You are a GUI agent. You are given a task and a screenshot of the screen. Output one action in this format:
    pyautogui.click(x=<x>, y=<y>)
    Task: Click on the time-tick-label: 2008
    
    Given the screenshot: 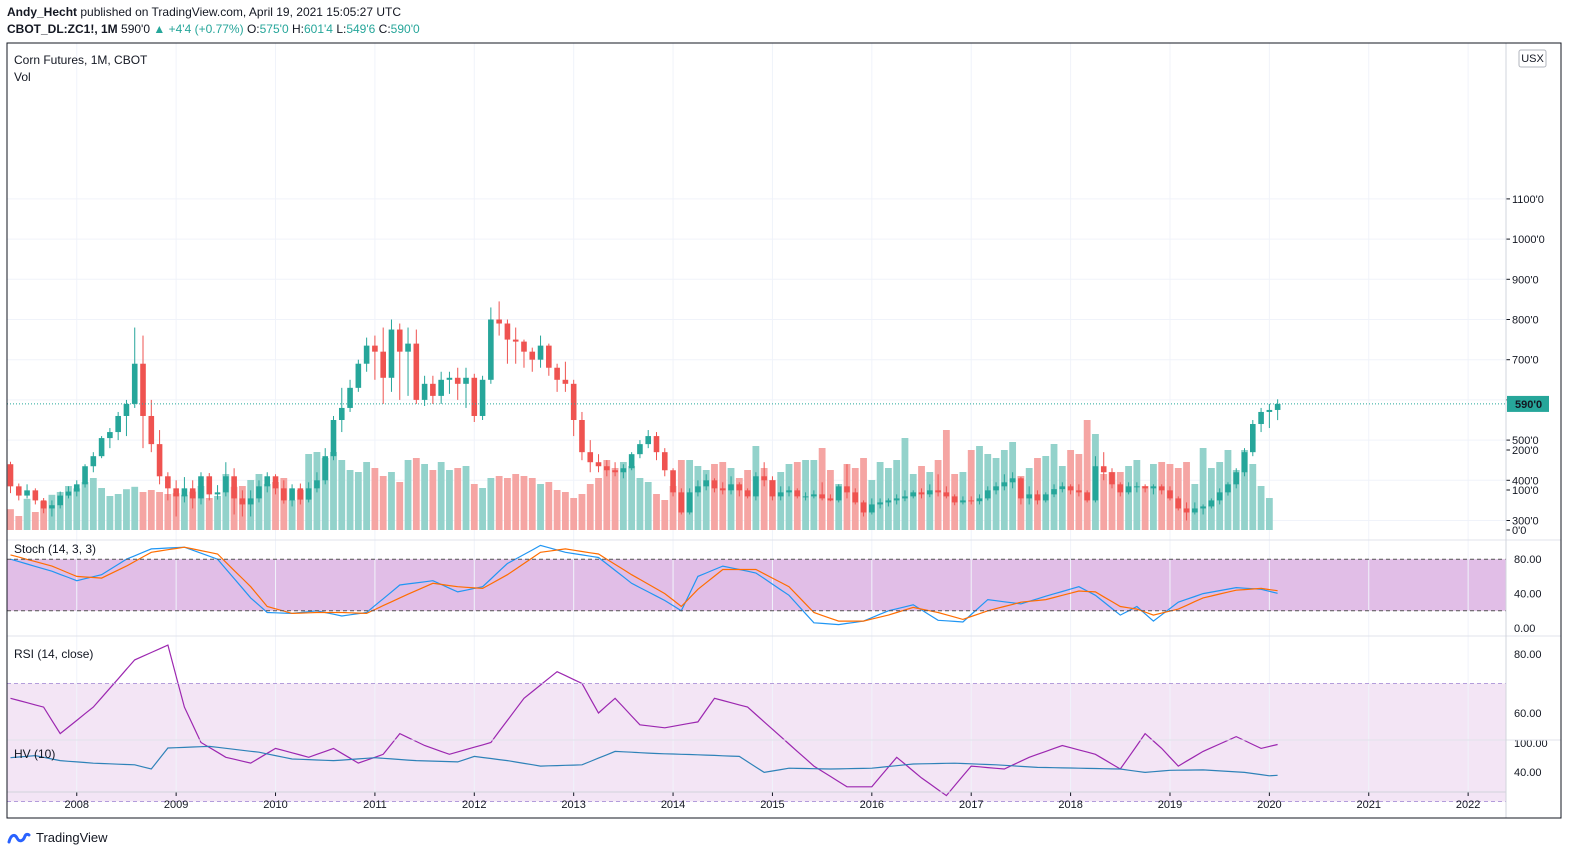 What is the action you would take?
    pyautogui.click(x=77, y=805)
    